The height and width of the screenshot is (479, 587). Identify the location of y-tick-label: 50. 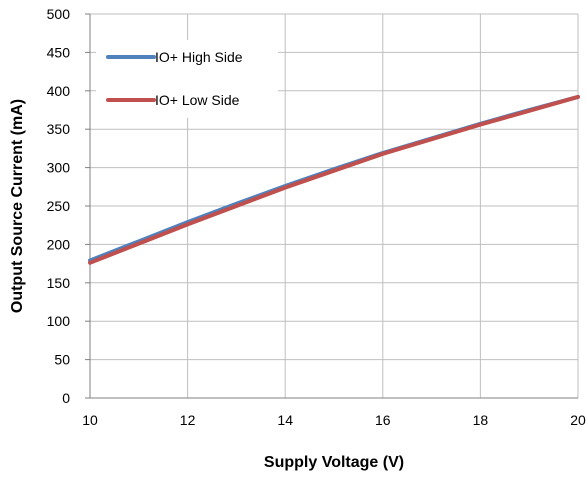
(62, 360).